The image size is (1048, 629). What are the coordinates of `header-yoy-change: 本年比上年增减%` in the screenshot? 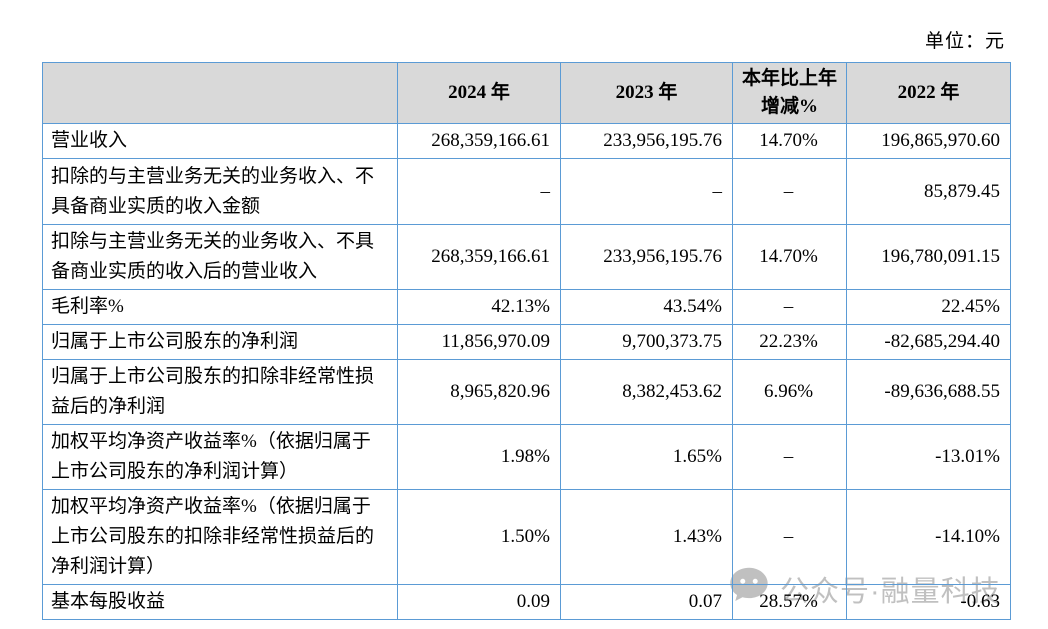 It's located at (789, 93).